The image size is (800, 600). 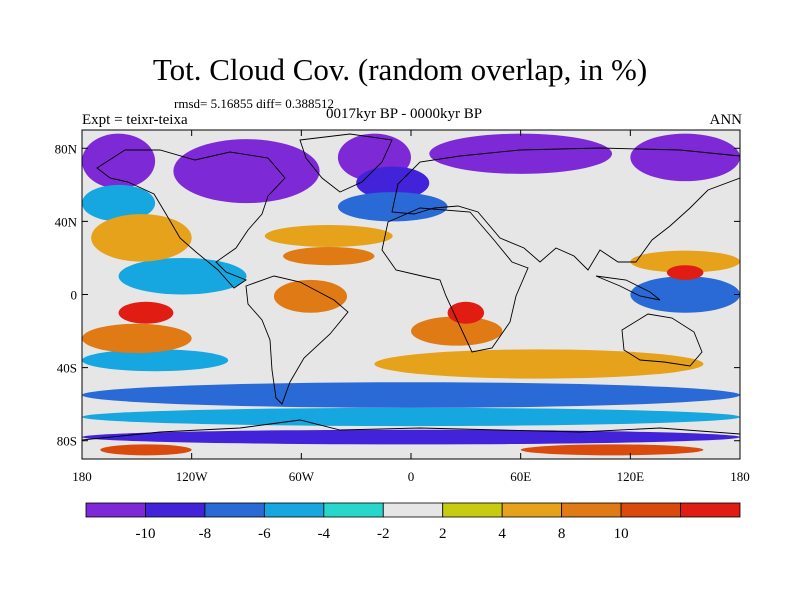 I want to click on lat-tick-label: 0, so click(x=74, y=295).